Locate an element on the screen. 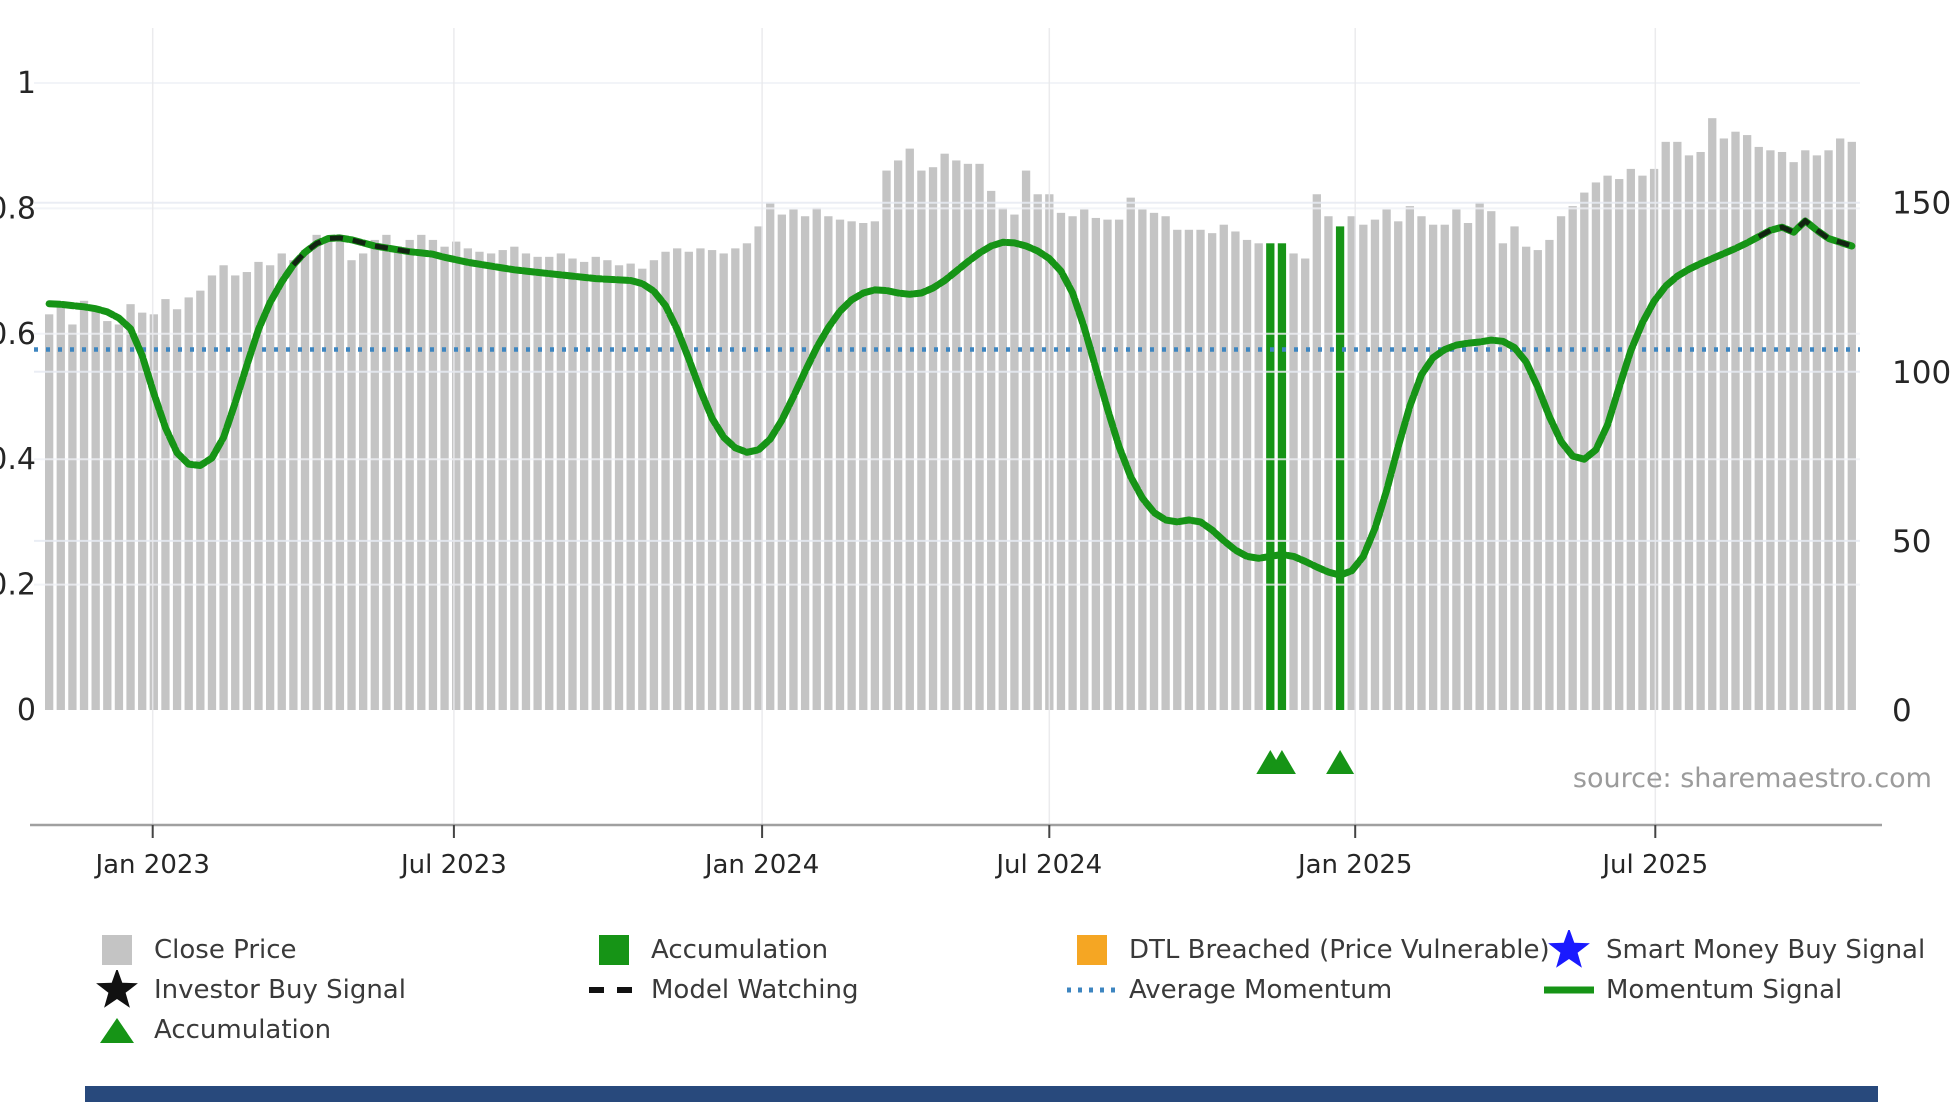 The width and height of the screenshot is (1960, 1102). smart-money-star-icon is located at coordinates (1569, 949).